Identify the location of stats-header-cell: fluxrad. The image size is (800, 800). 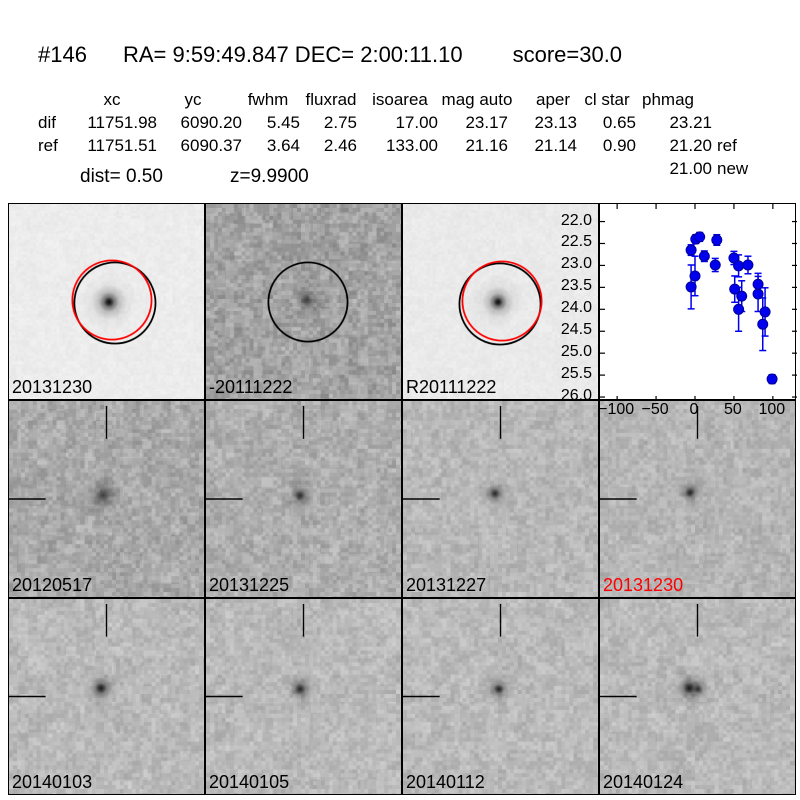
(331, 99).